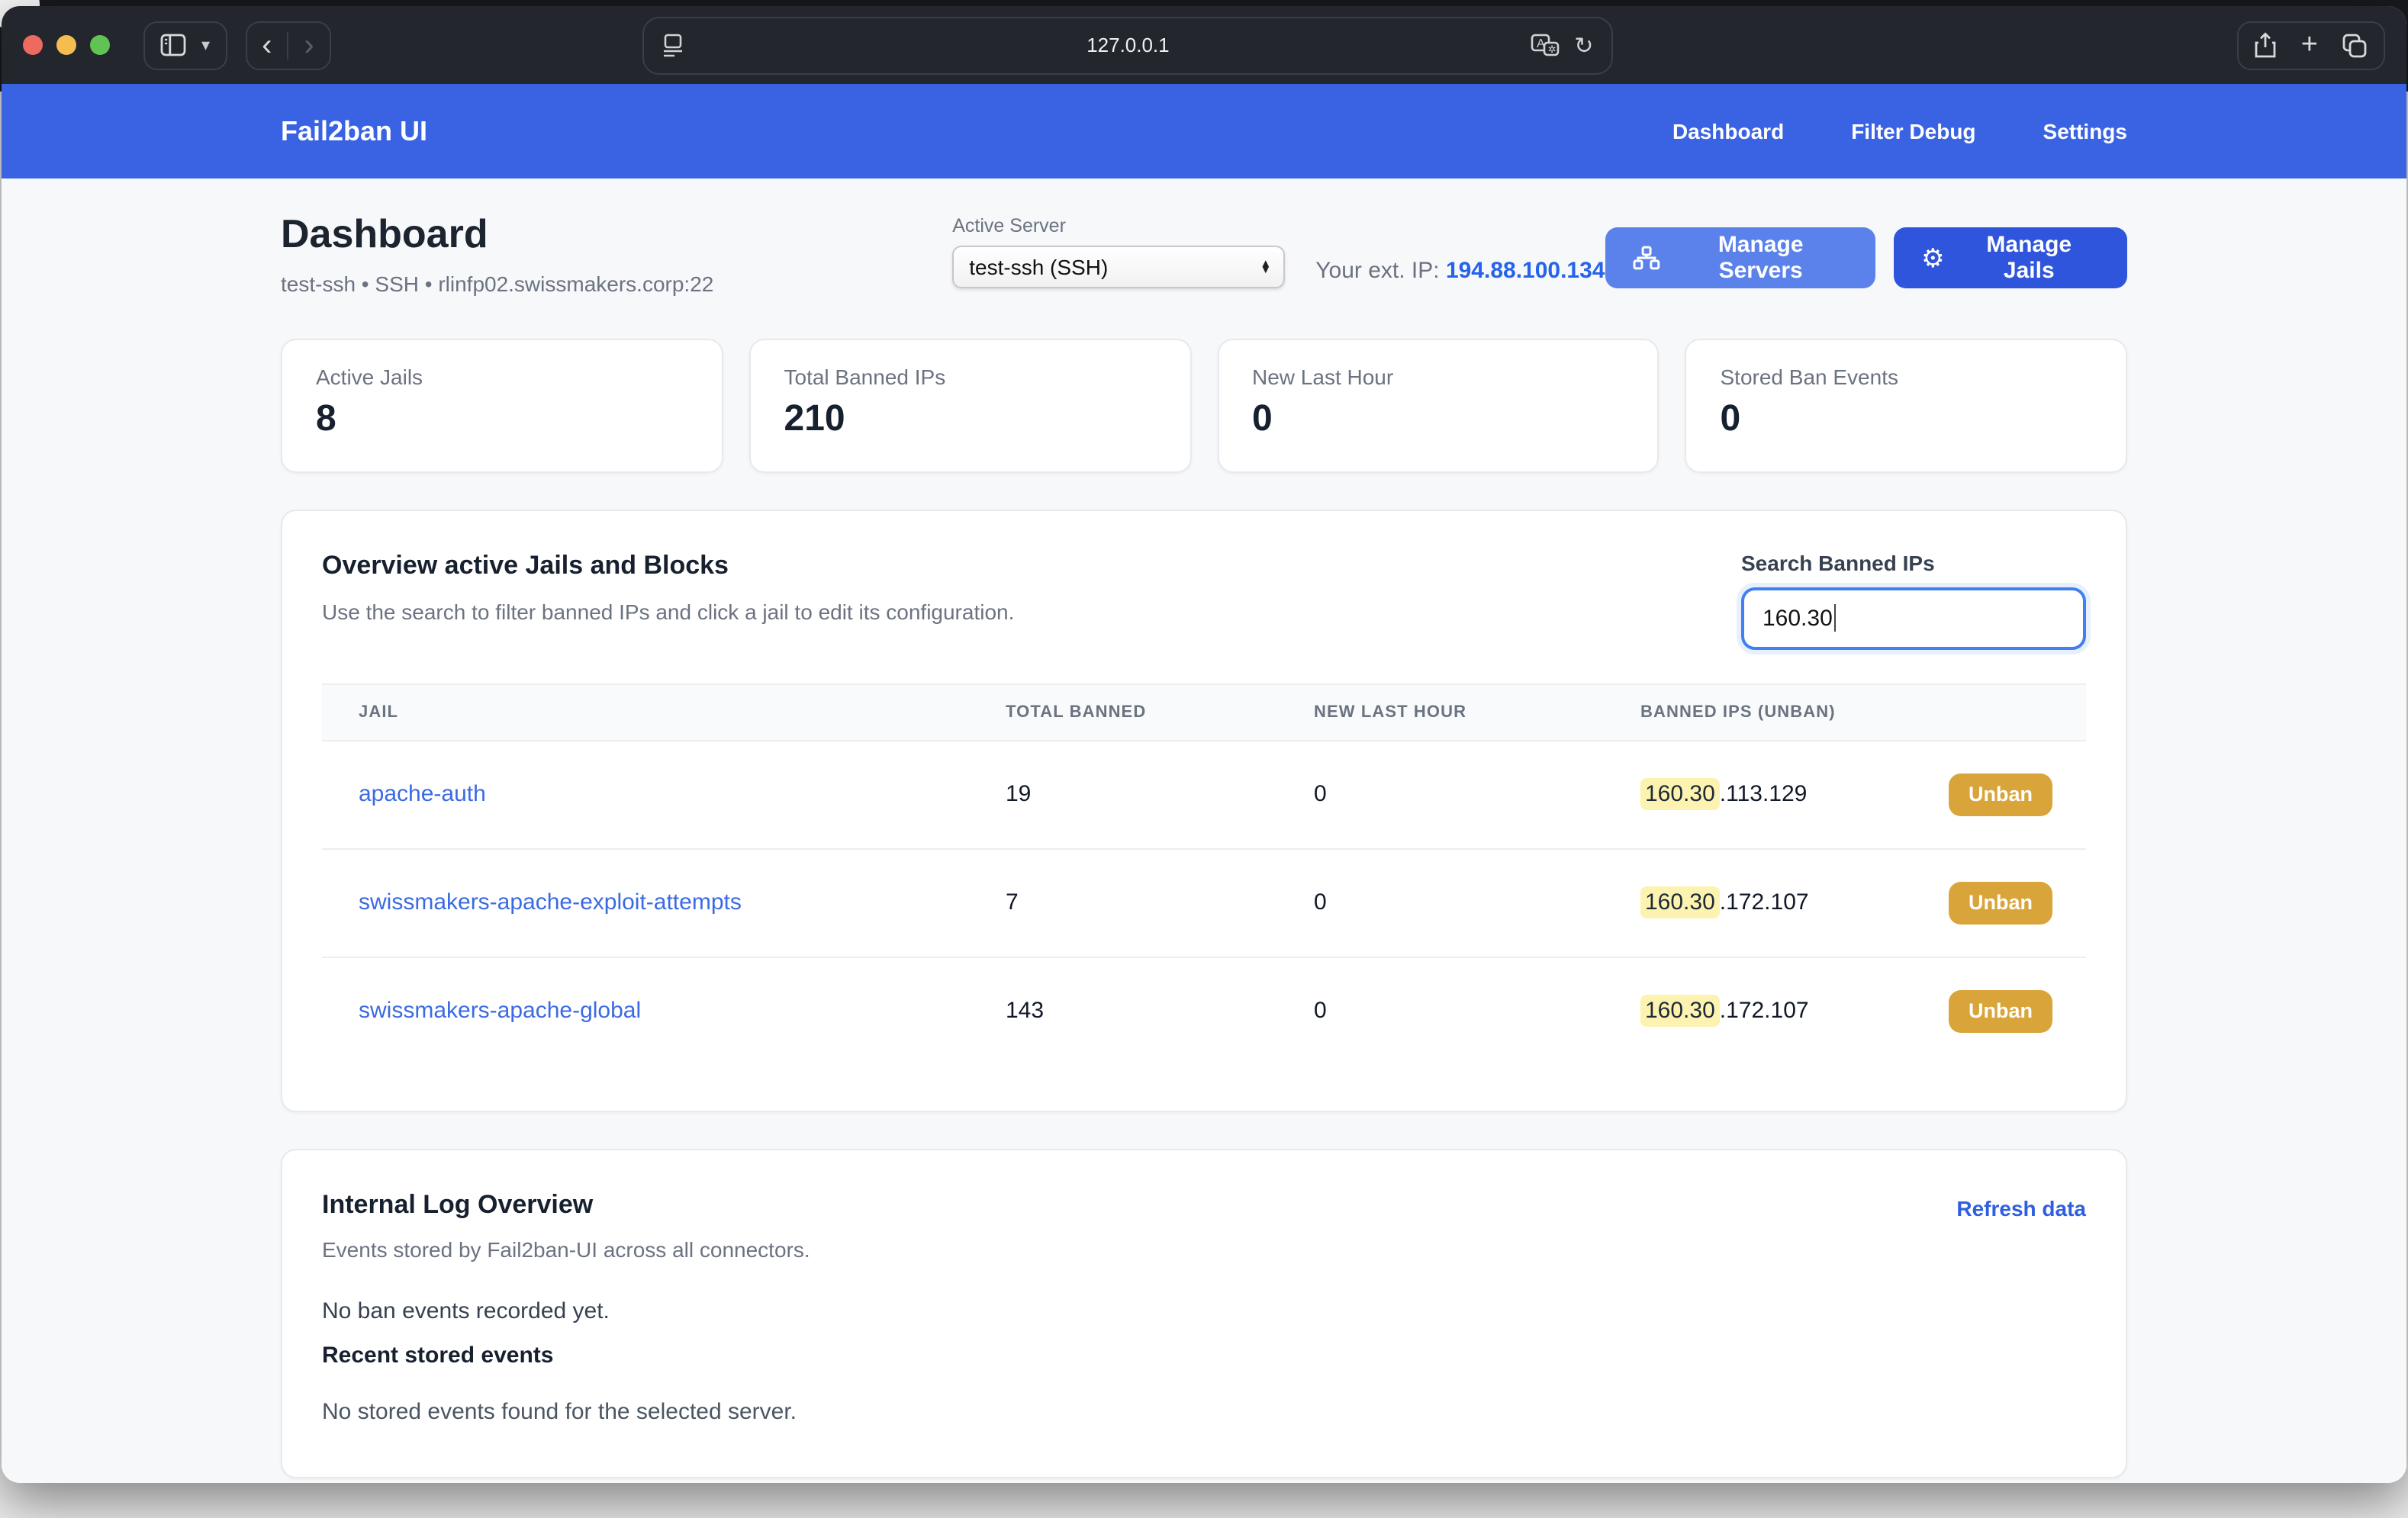 The height and width of the screenshot is (1518, 2408). Describe the element at coordinates (309, 45) in the screenshot. I see `forward-button: ›` at that location.